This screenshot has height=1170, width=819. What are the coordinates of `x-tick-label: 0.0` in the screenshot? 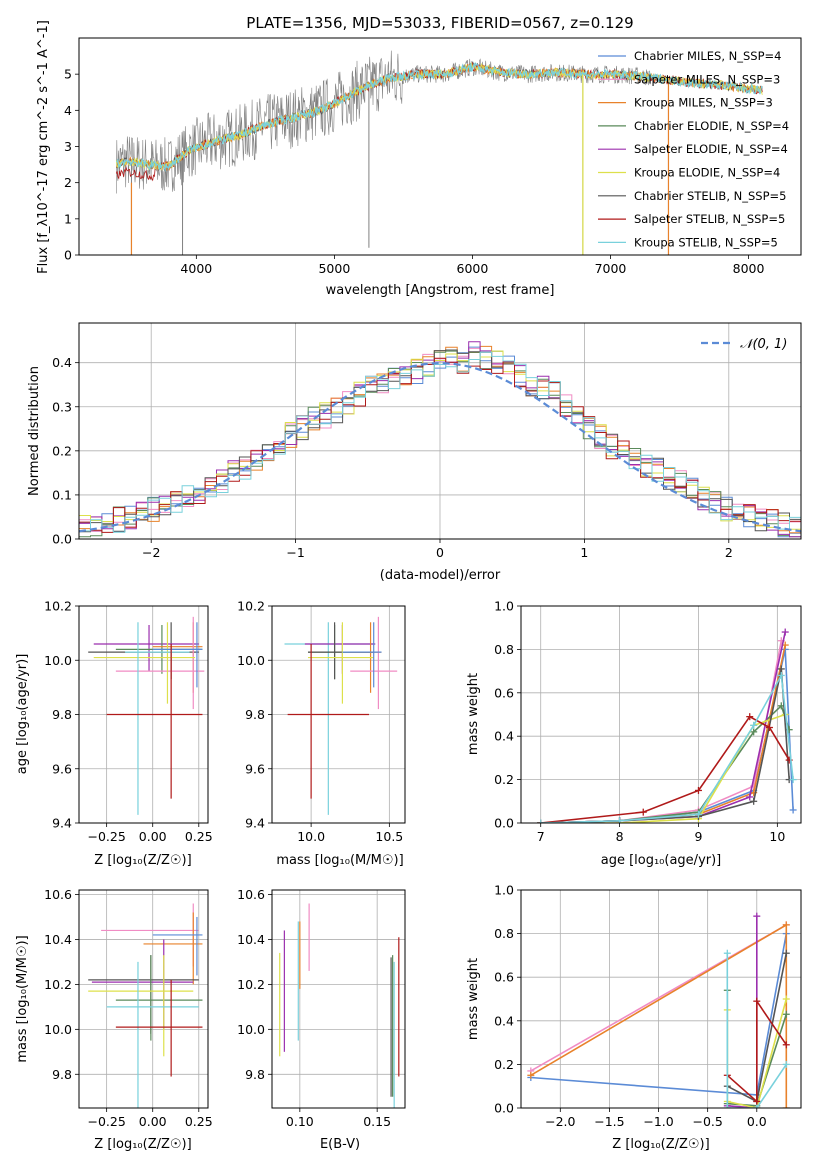 It's located at (757, 1121).